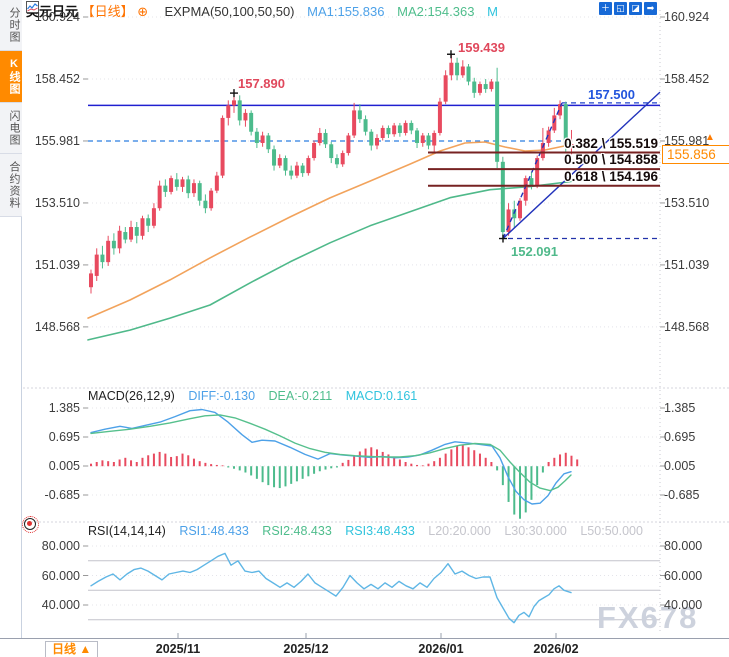 The width and height of the screenshot is (729, 657). I want to click on sidebar-tab-分时图: 分时图, so click(11, 25).